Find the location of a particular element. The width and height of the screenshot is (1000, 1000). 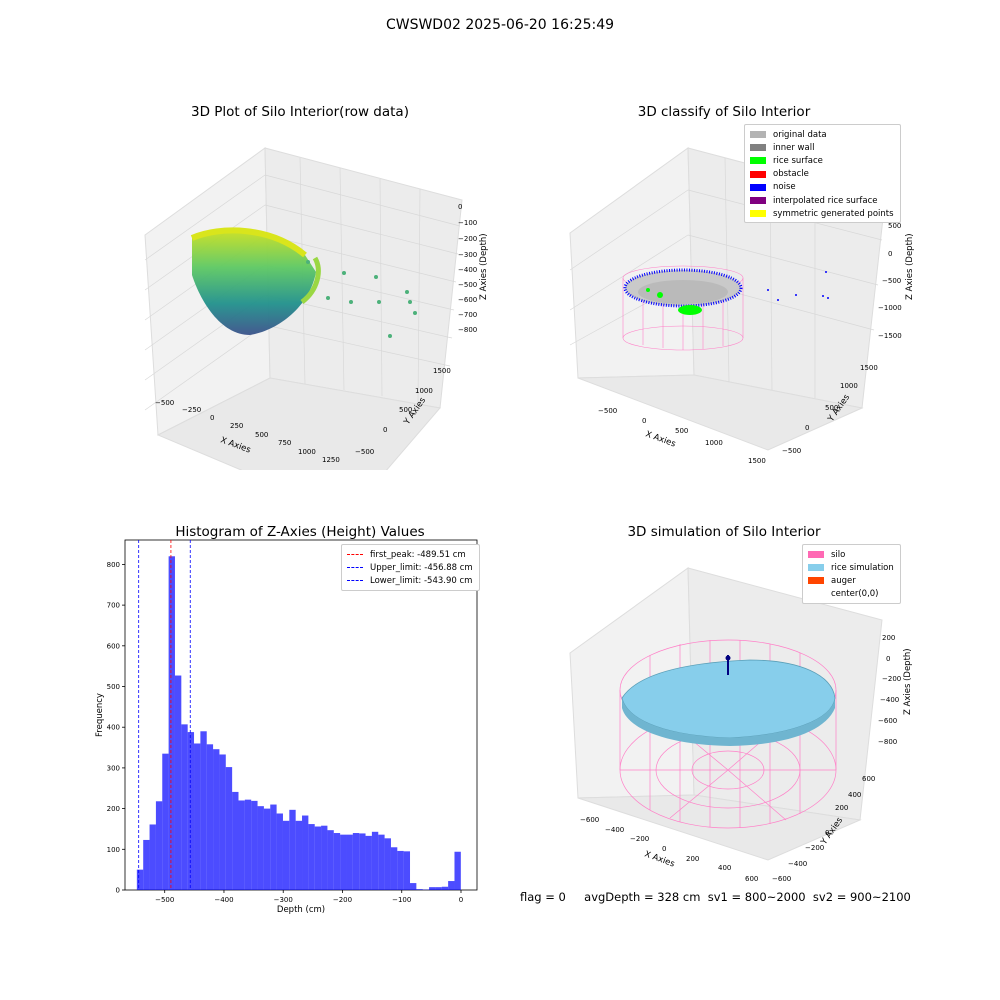

y-tick-label: 100 is located at coordinates (113, 850).